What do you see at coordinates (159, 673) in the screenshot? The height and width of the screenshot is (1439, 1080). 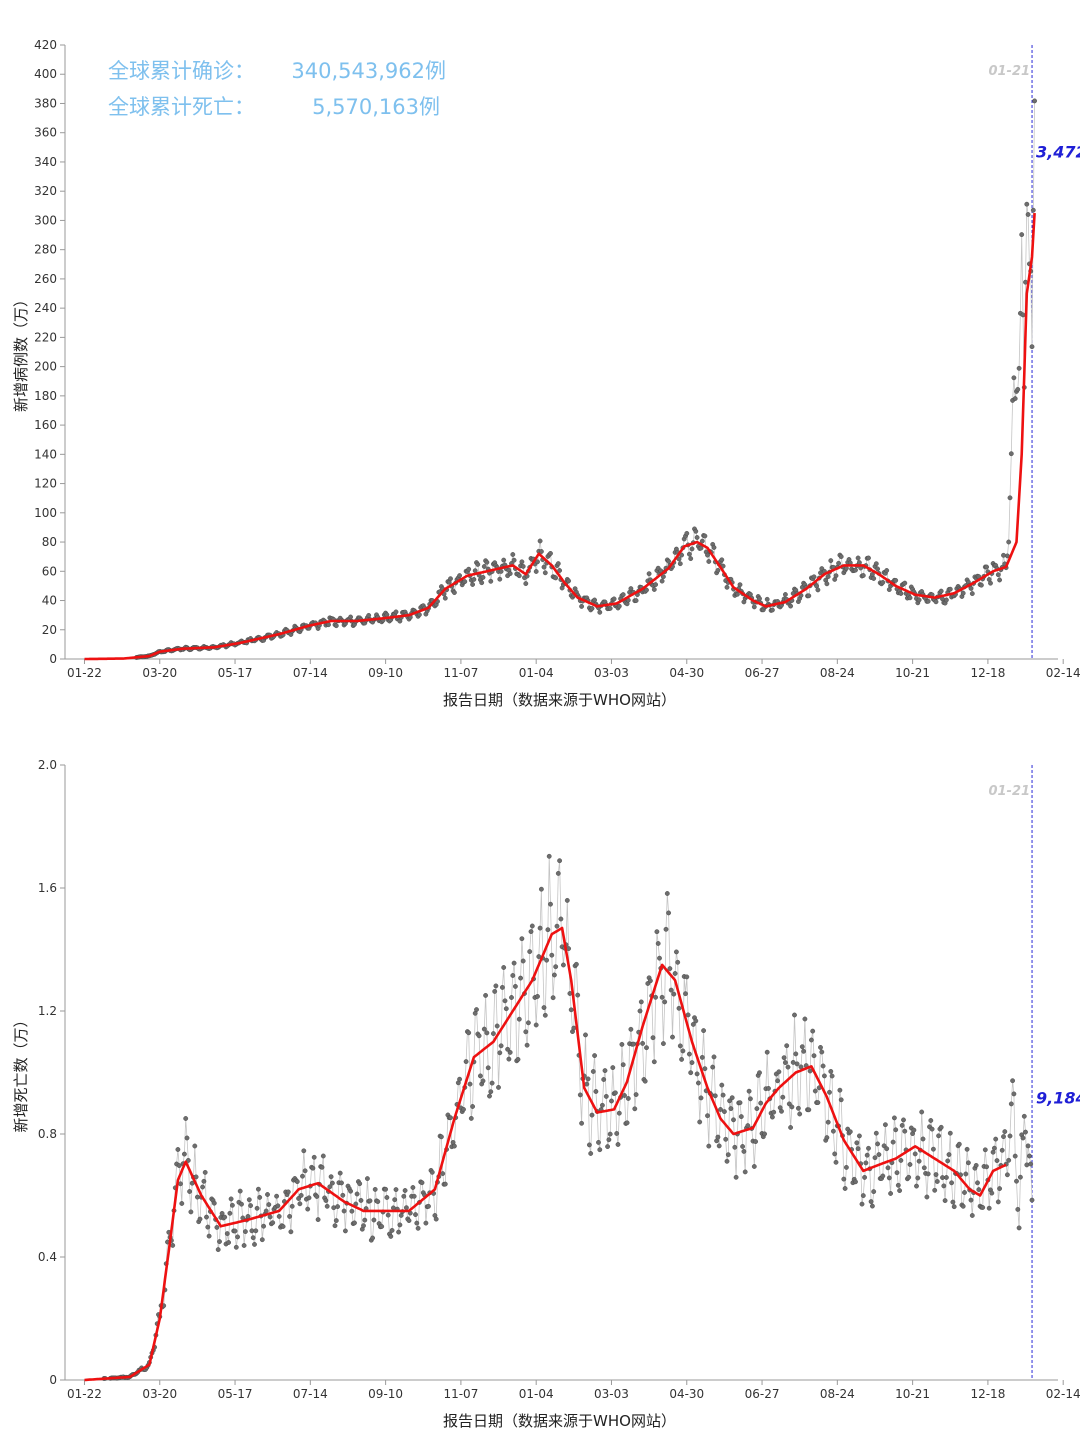 I see `x-tick-label: 03-20` at bounding box center [159, 673].